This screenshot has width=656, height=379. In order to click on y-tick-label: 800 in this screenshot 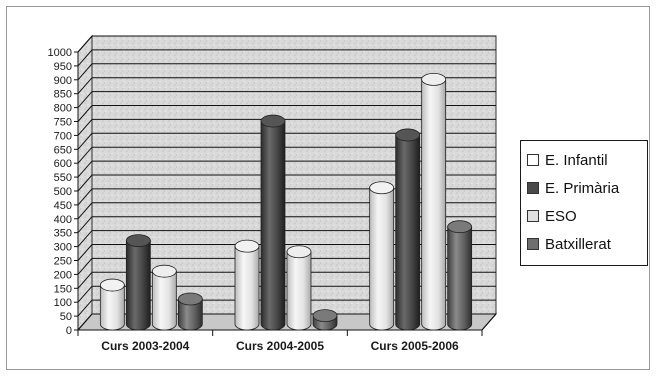, I will do `click(63, 109)`.